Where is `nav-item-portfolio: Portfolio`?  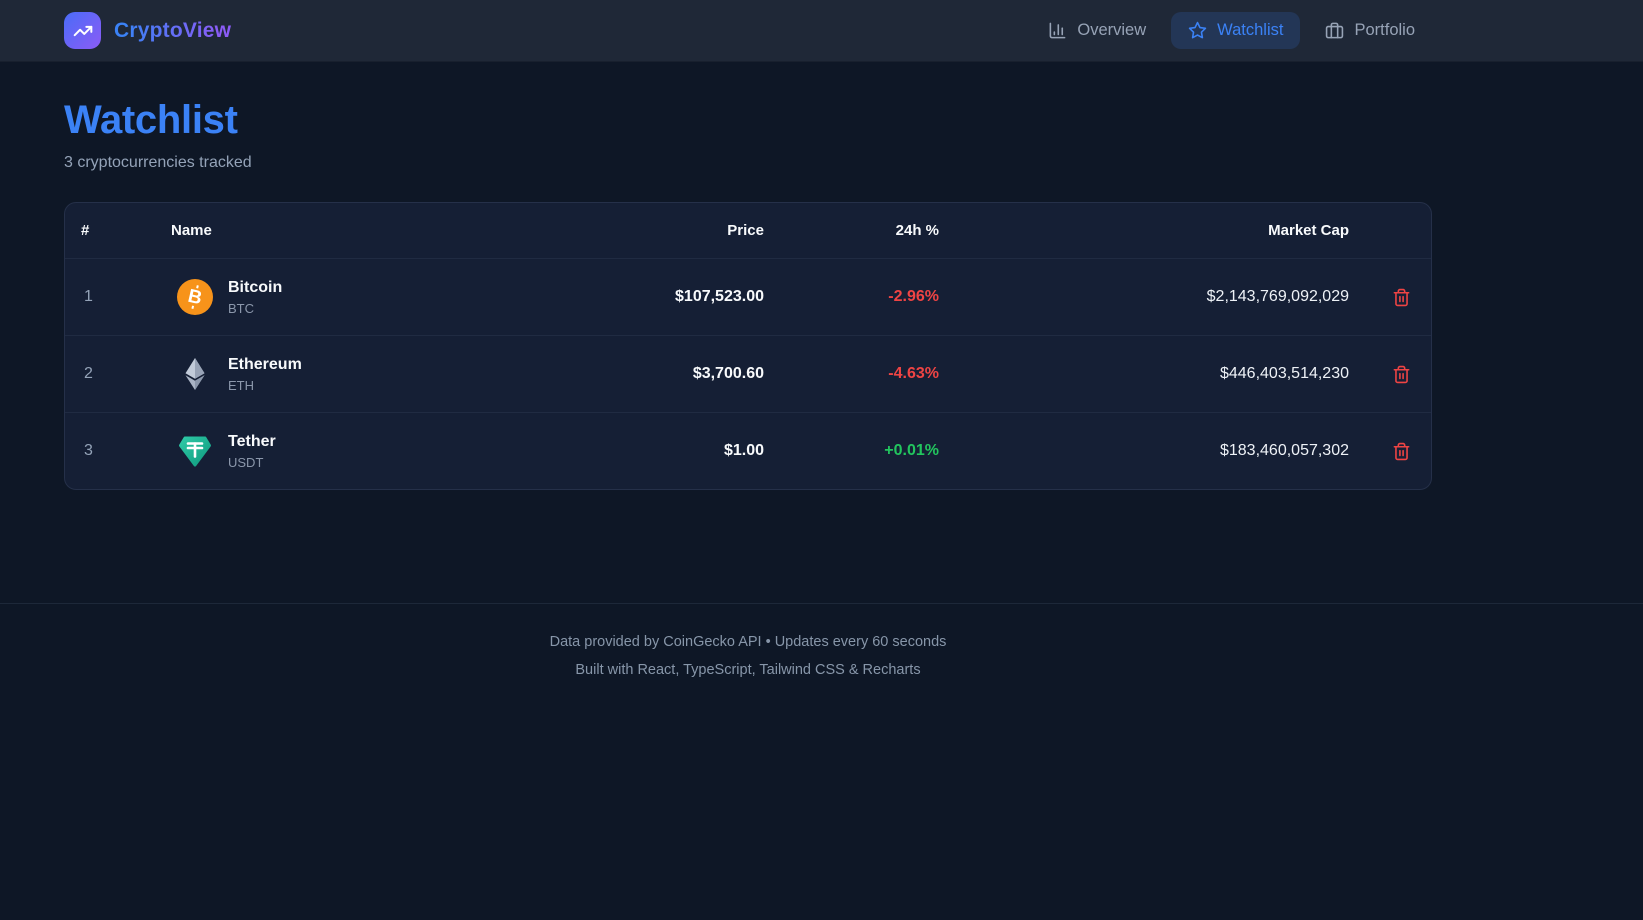 nav-item-portfolio: Portfolio is located at coordinates (1370, 30).